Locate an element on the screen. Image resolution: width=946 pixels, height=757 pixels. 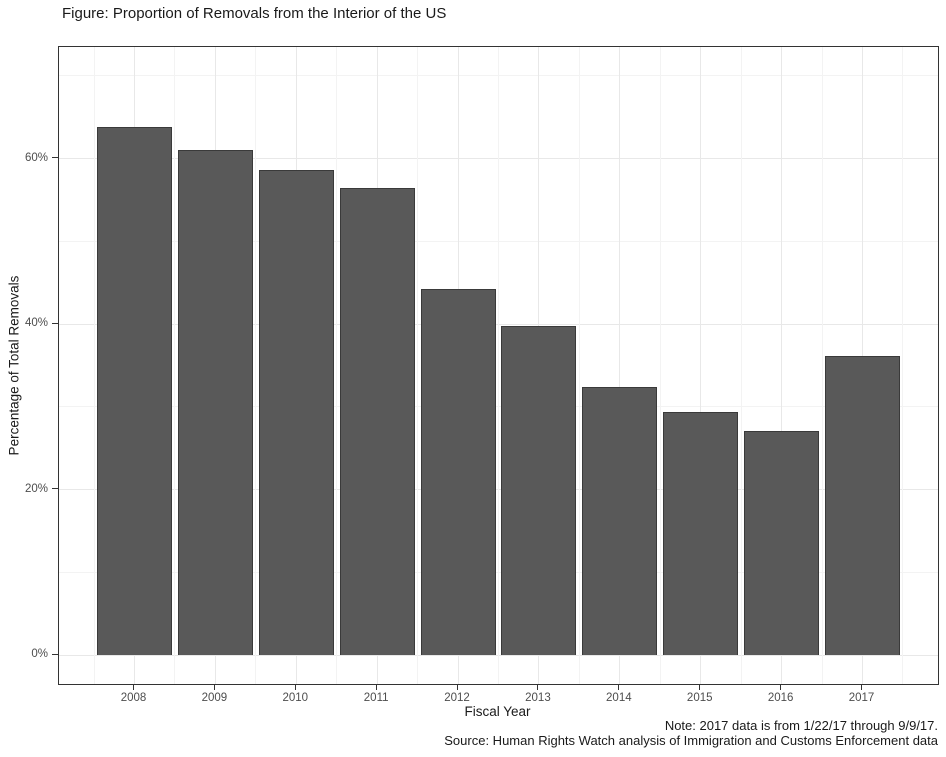
x-tick-mark-2016 is located at coordinates (781, 687).